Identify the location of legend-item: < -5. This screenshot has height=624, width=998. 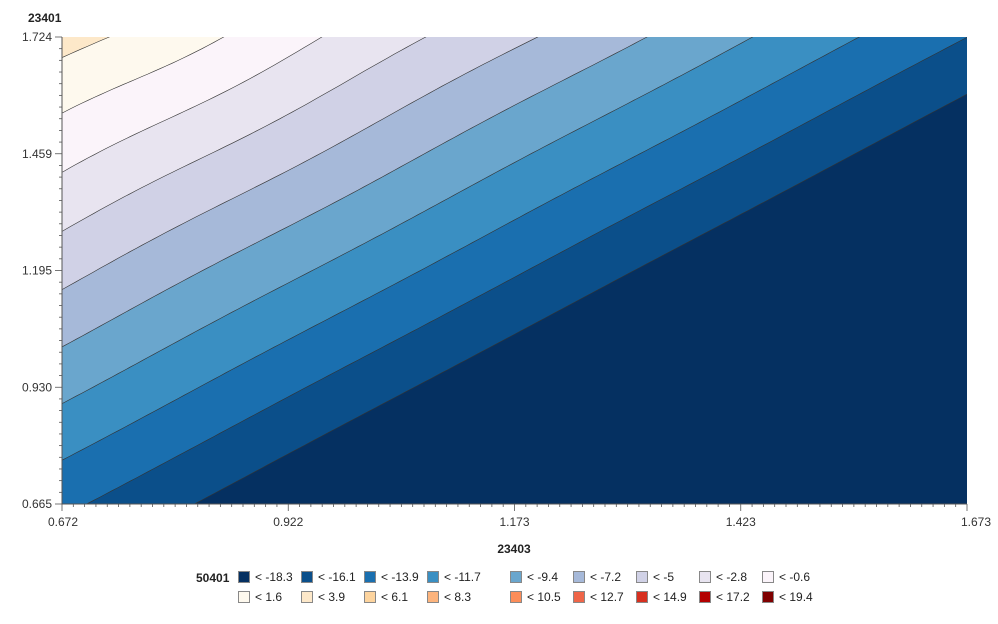
(655, 577).